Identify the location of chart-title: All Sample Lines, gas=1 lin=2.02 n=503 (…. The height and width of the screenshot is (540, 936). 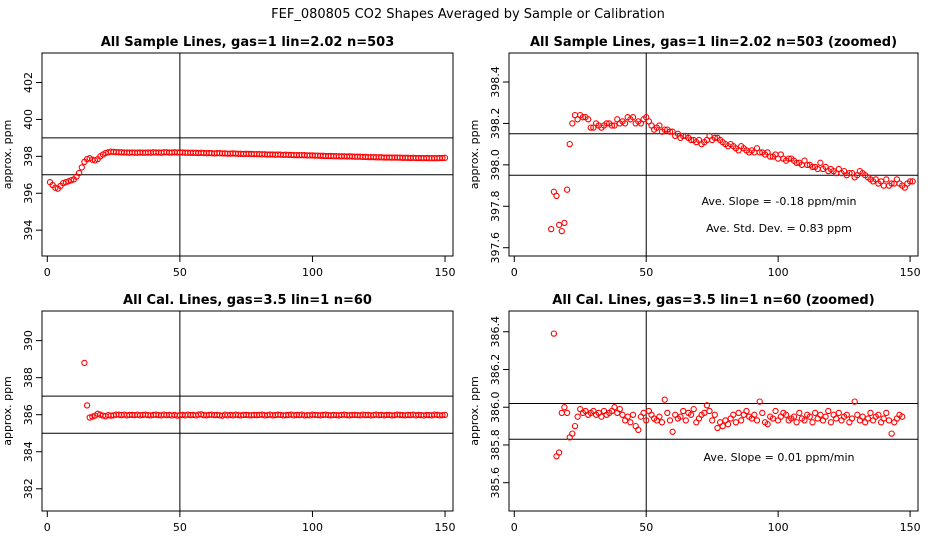
(713, 42).